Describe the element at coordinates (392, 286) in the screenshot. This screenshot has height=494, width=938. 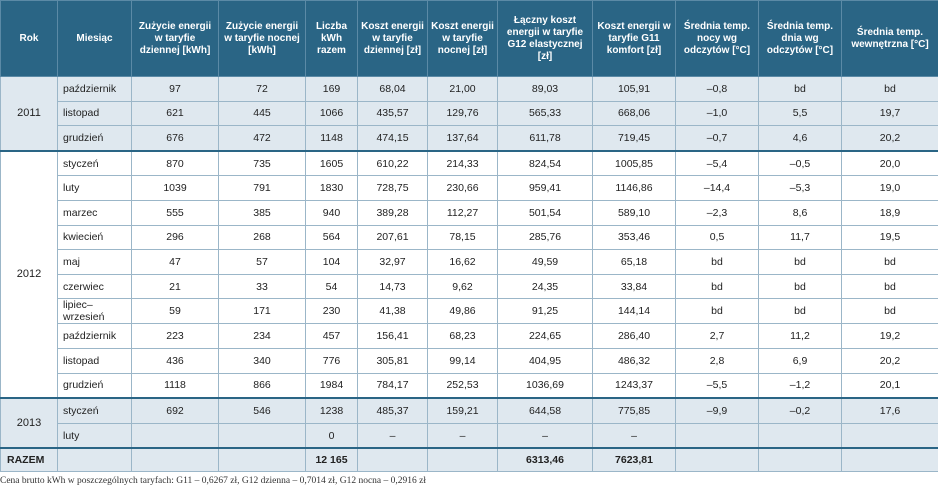
I see `value-cell: 14,73` at that location.